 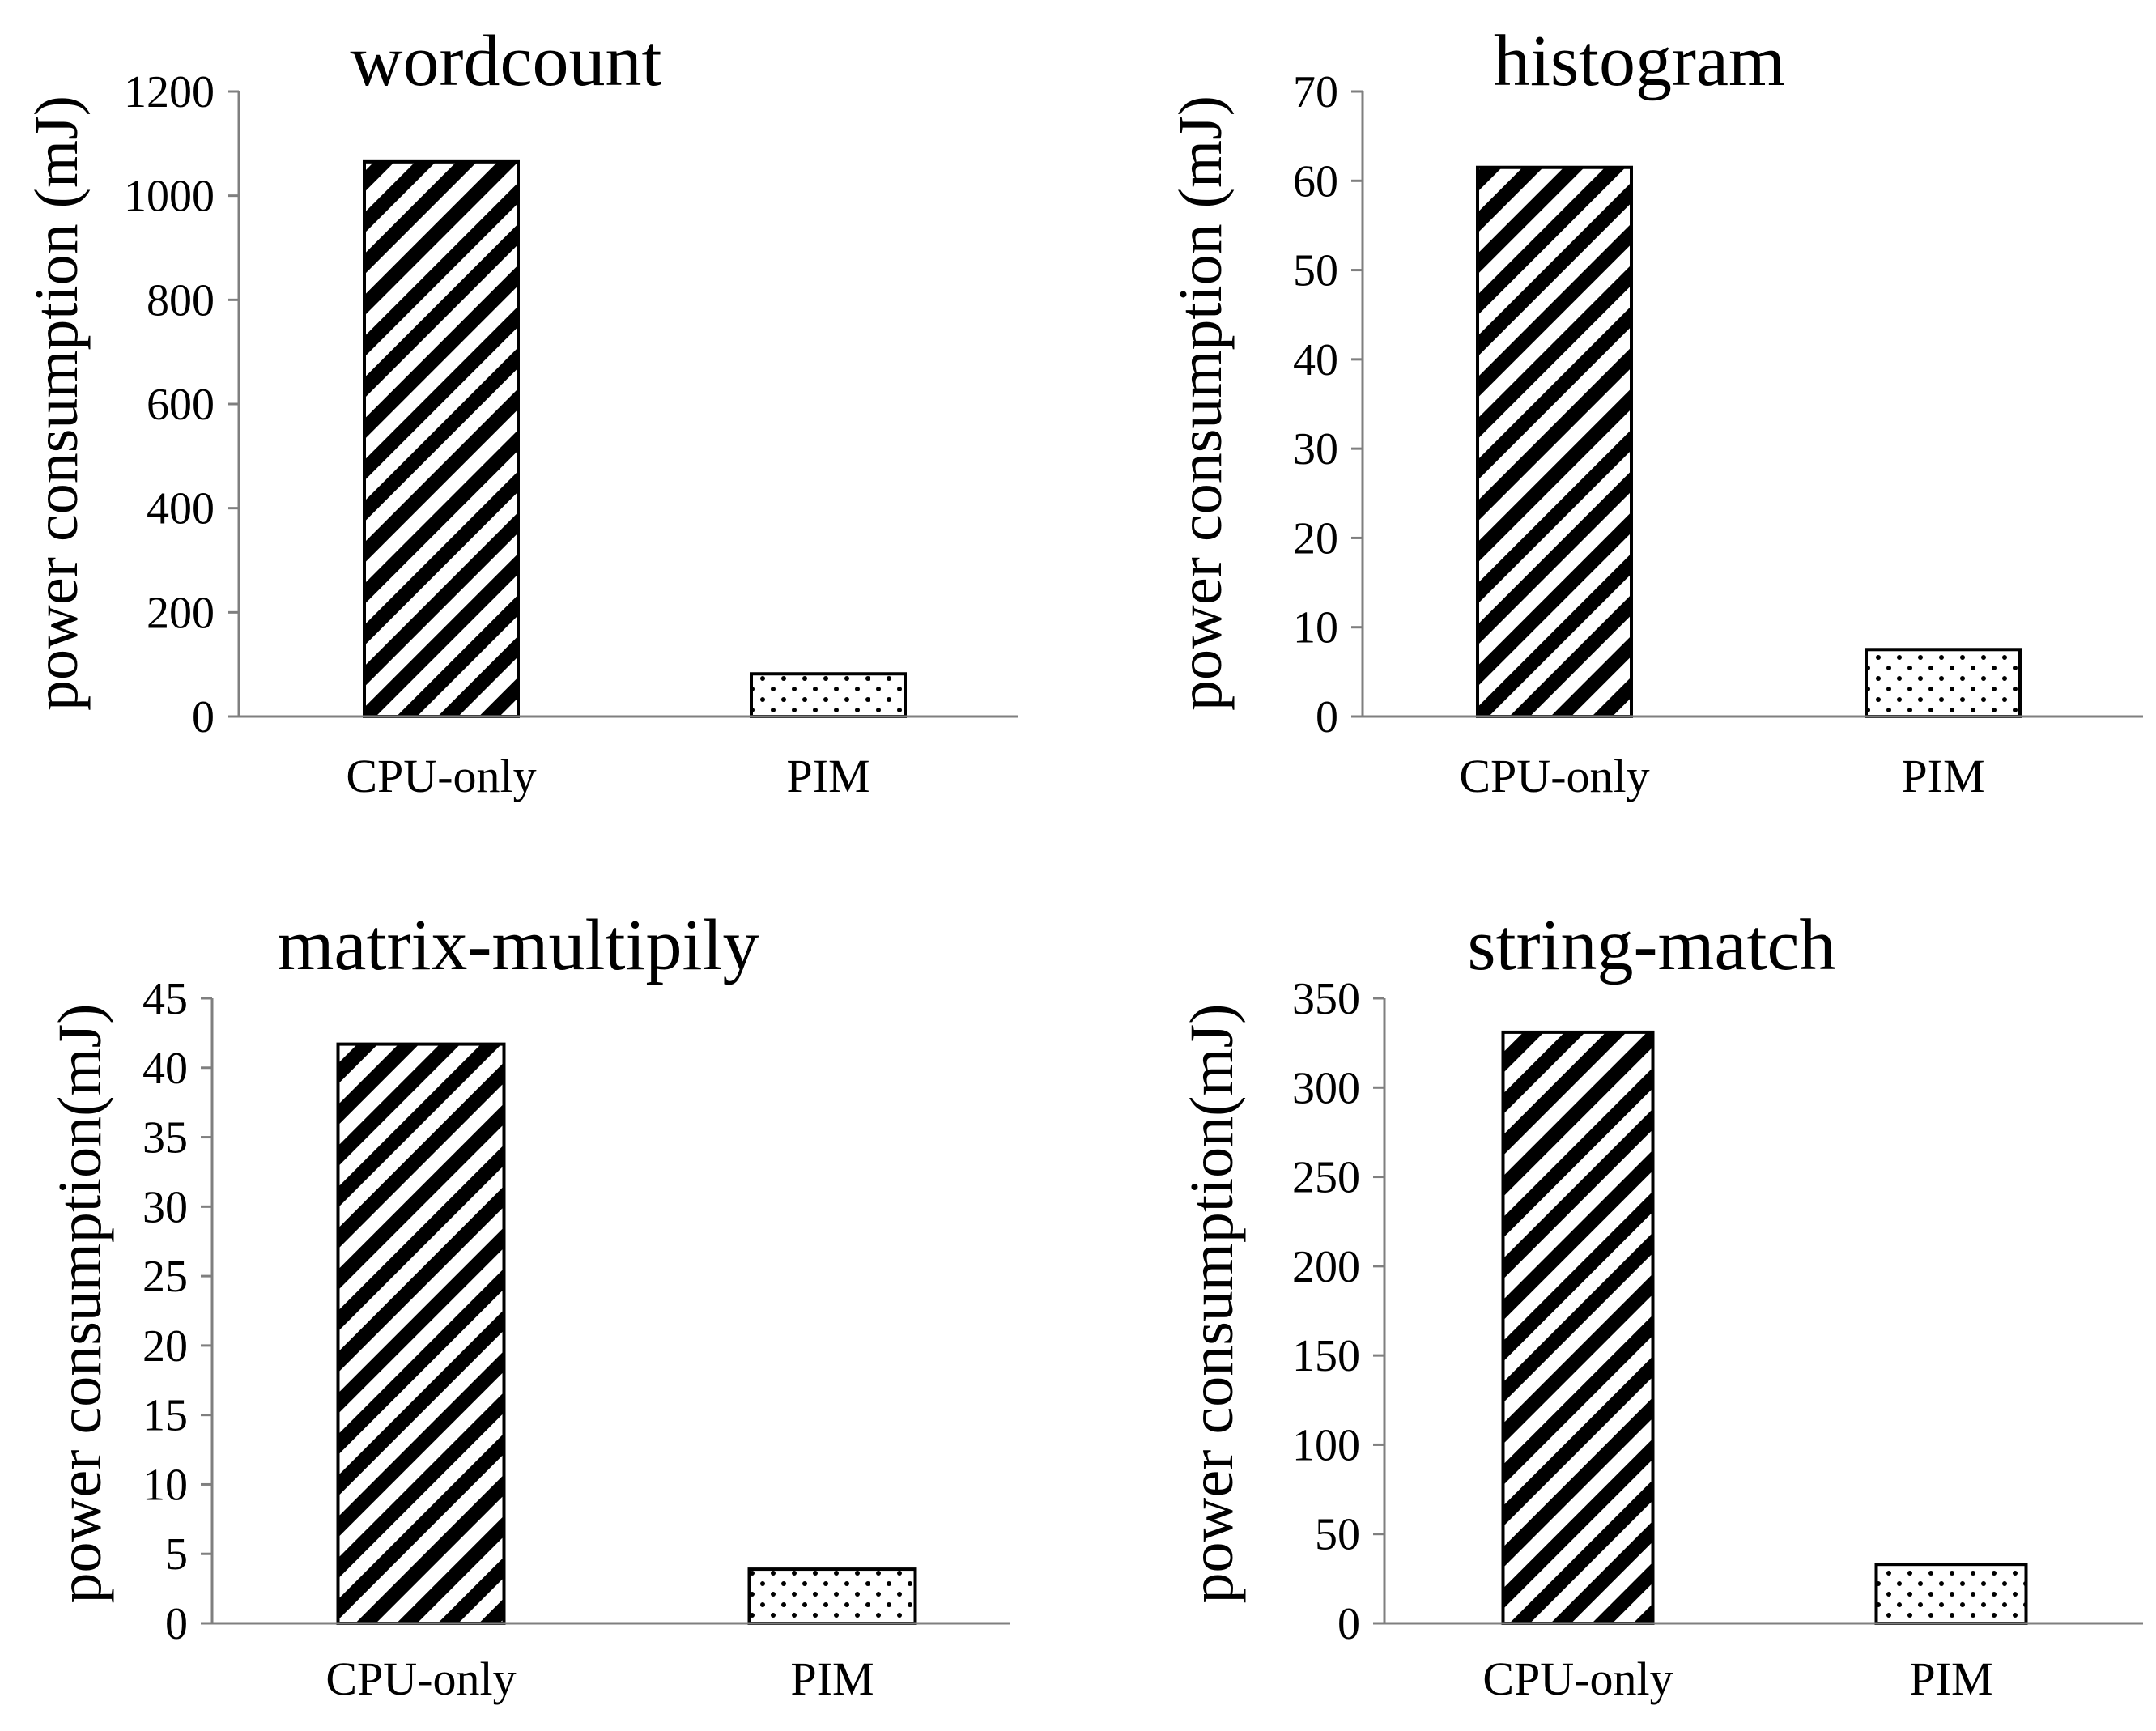 What do you see at coordinates (181, 509) in the screenshot?
I see `y-tick-label: 400` at bounding box center [181, 509].